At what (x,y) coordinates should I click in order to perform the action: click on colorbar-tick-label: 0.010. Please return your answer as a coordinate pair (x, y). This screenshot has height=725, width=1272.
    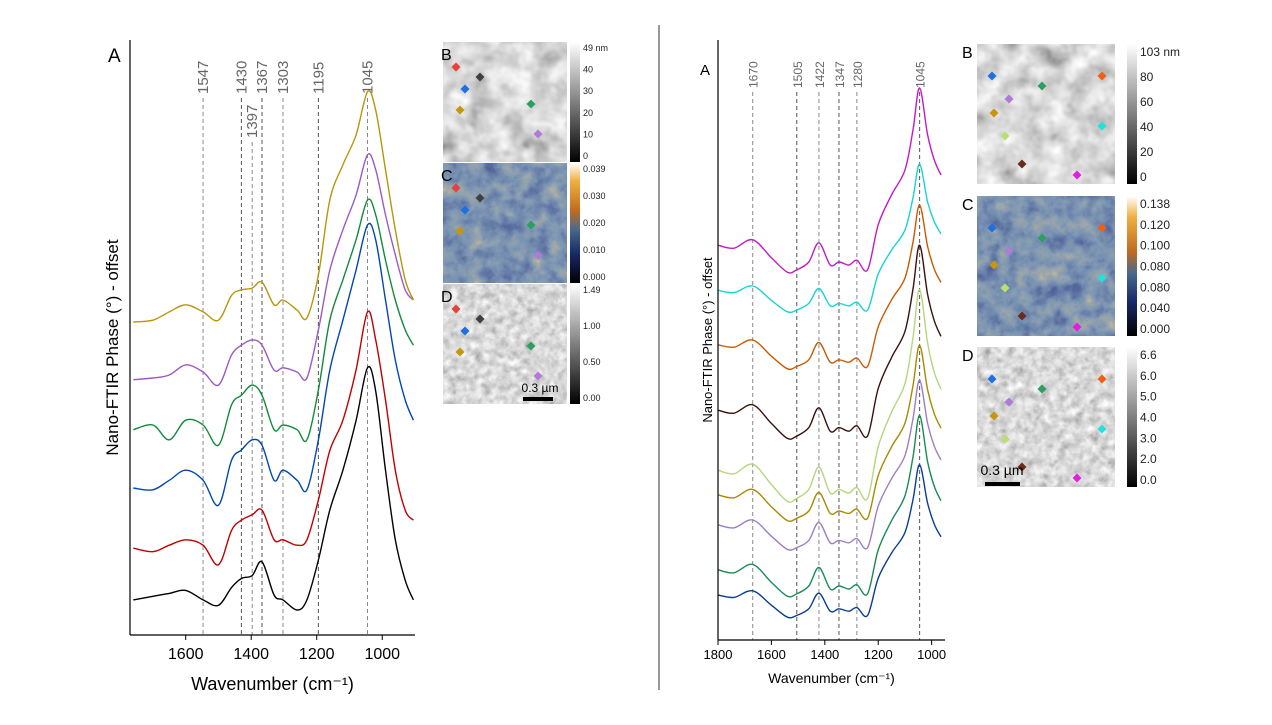
    Looking at the image, I should click on (594, 250).